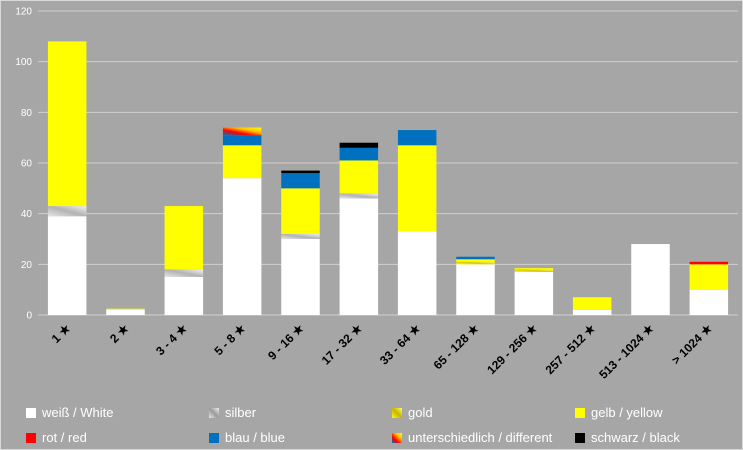 The width and height of the screenshot is (743, 450). I want to click on legend-label: blau / blue, so click(255, 437).